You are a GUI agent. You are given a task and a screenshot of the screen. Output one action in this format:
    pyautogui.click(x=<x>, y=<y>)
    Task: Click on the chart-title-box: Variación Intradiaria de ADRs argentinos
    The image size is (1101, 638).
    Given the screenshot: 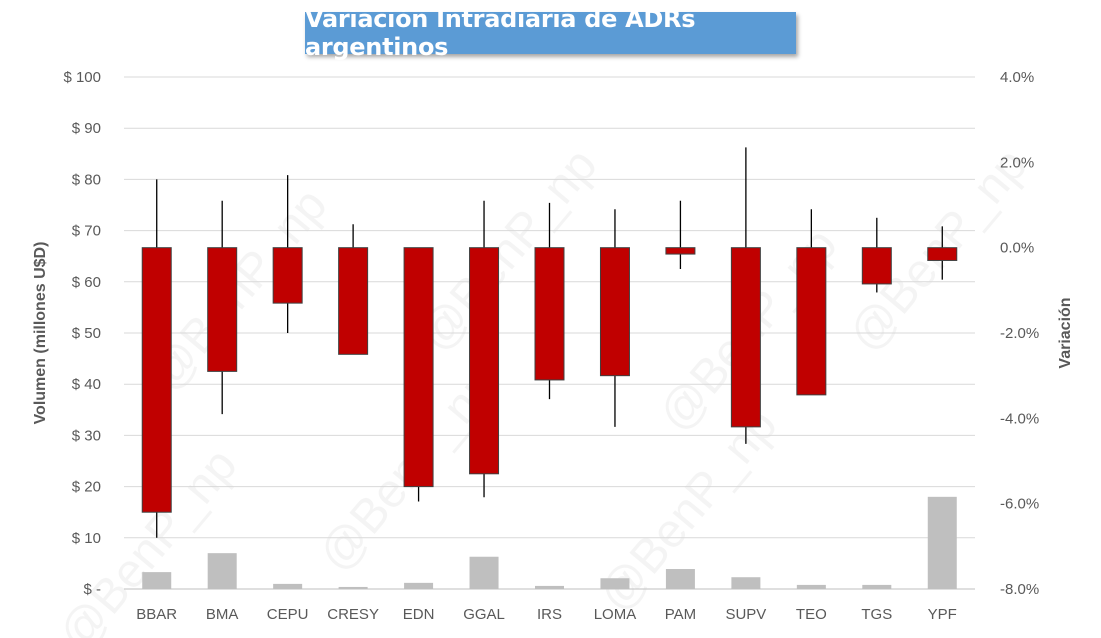 What is the action you would take?
    pyautogui.click(x=550, y=33)
    